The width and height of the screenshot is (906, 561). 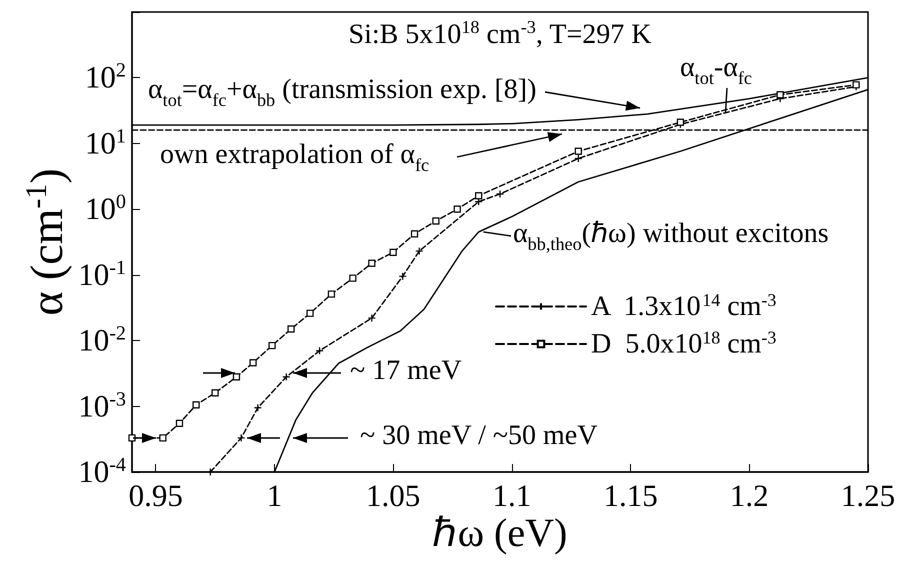 I want to click on y-tick-label: 10$^{0}$, so click(x=105, y=208).